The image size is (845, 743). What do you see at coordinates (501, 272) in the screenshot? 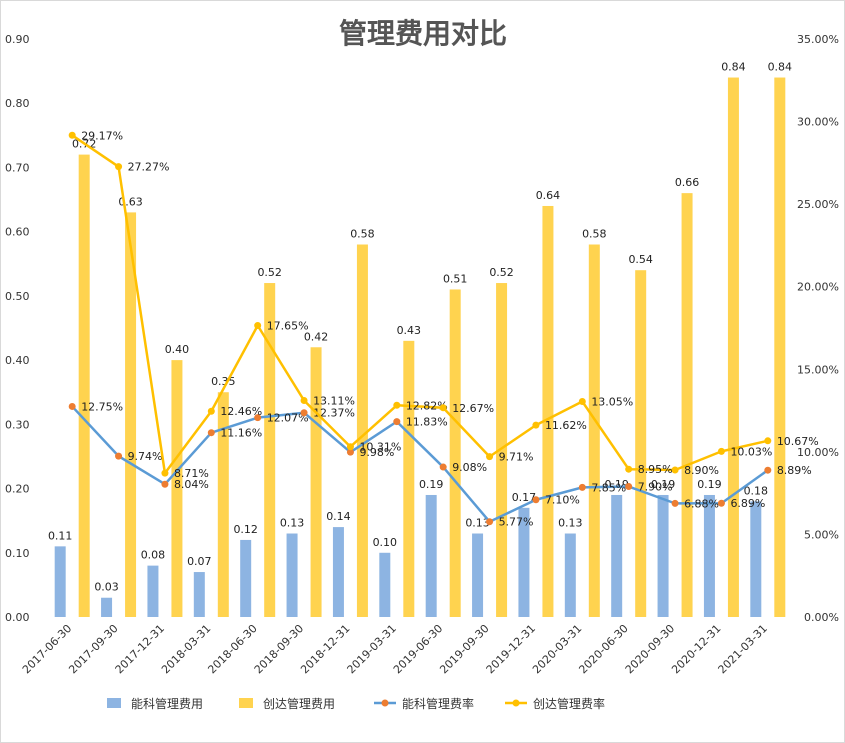
I see `bar-data-label: 0.52` at bounding box center [501, 272].